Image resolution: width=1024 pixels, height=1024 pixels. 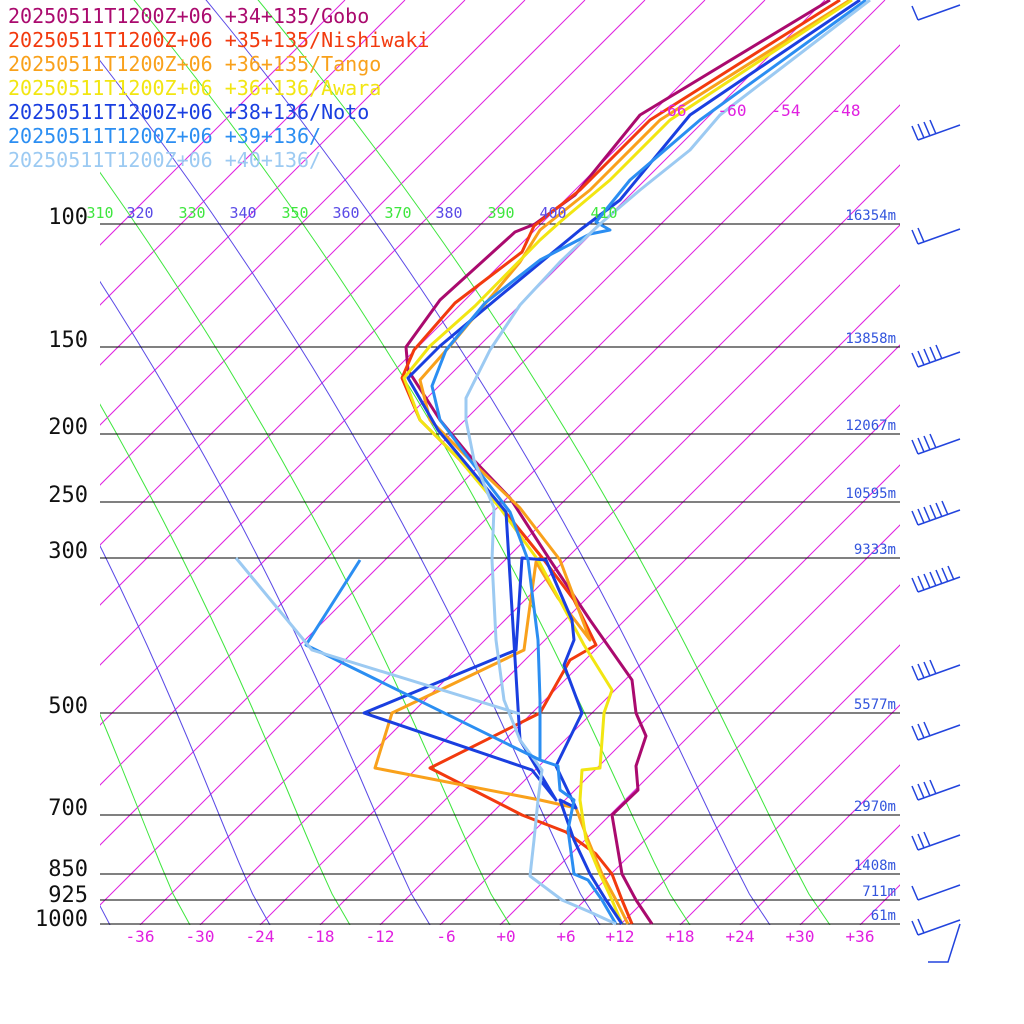 What do you see at coordinates (194, 64) in the screenshot?
I see `legend-entry: 20250511T1200Z+06 +36+135/Tango` at bounding box center [194, 64].